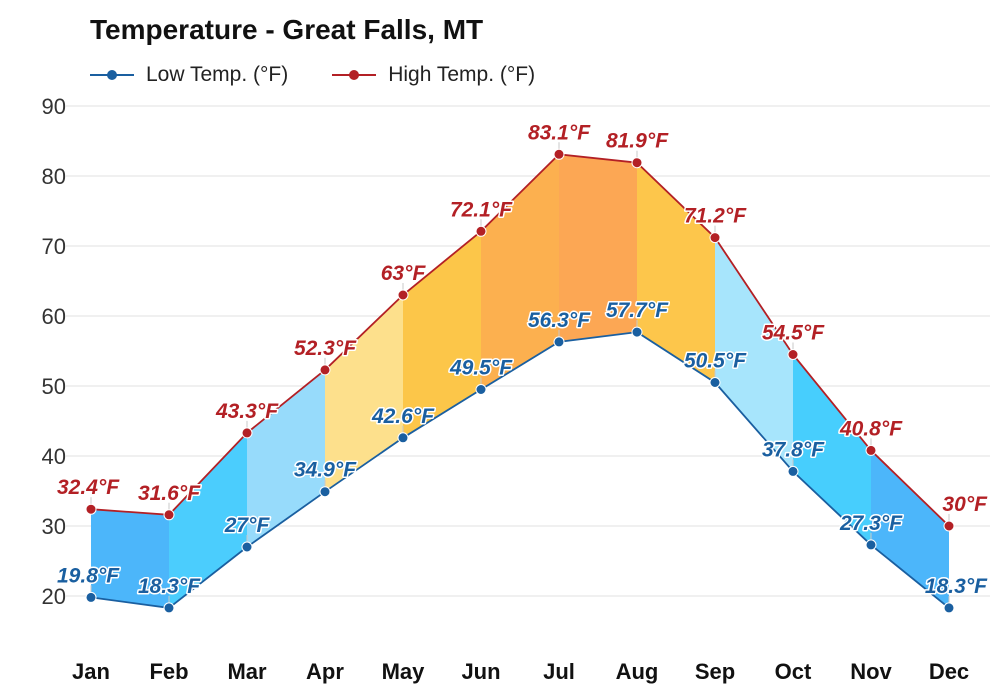 The width and height of the screenshot is (1000, 700). Describe the element at coordinates (88, 487) in the screenshot. I see `high-temp-data-label: 32.4°F` at that location.